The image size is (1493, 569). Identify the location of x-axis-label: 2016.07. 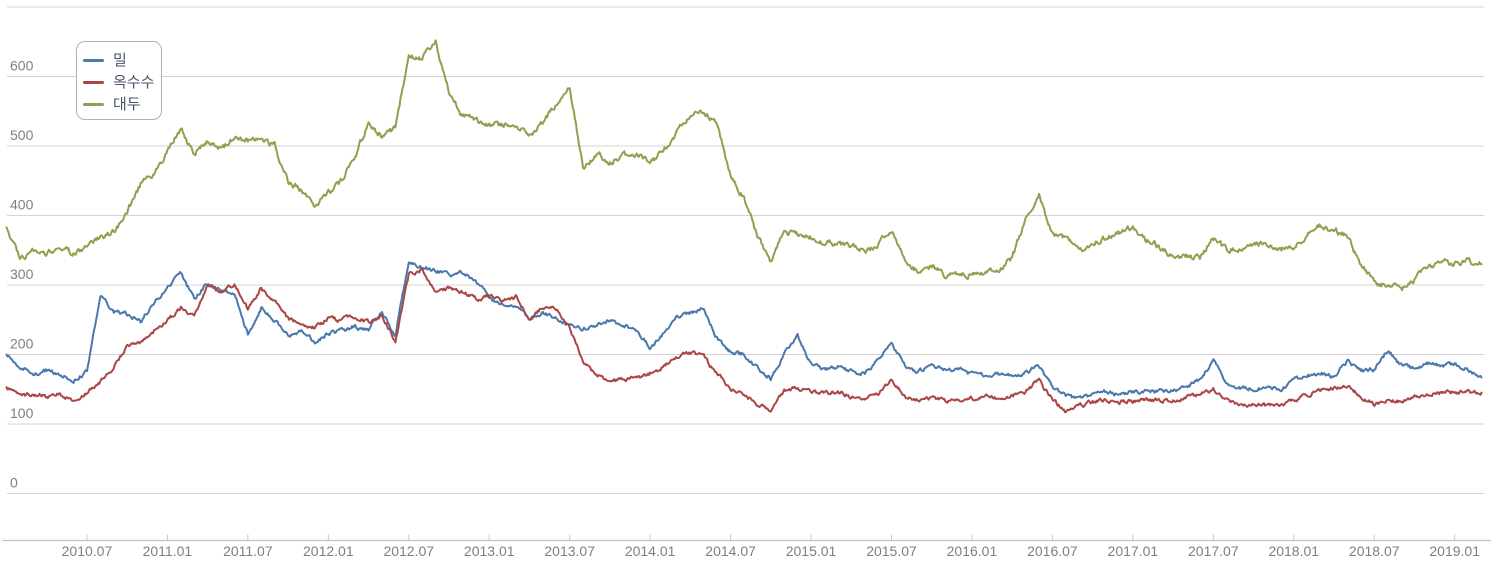
(1052, 551).